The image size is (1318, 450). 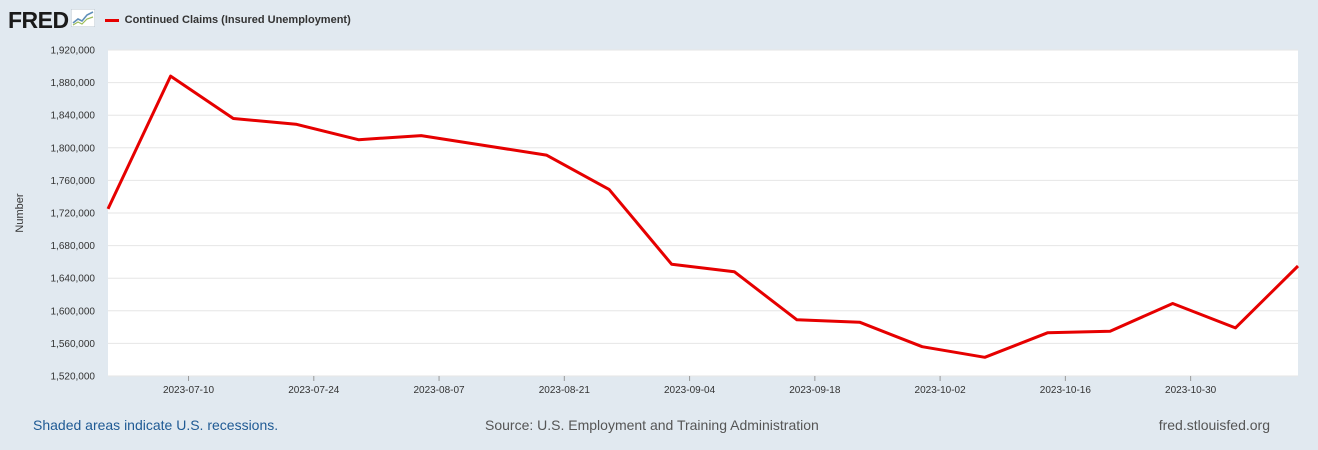 I want to click on y-tick-label: 1,800,000, so click(x=73, y=148).